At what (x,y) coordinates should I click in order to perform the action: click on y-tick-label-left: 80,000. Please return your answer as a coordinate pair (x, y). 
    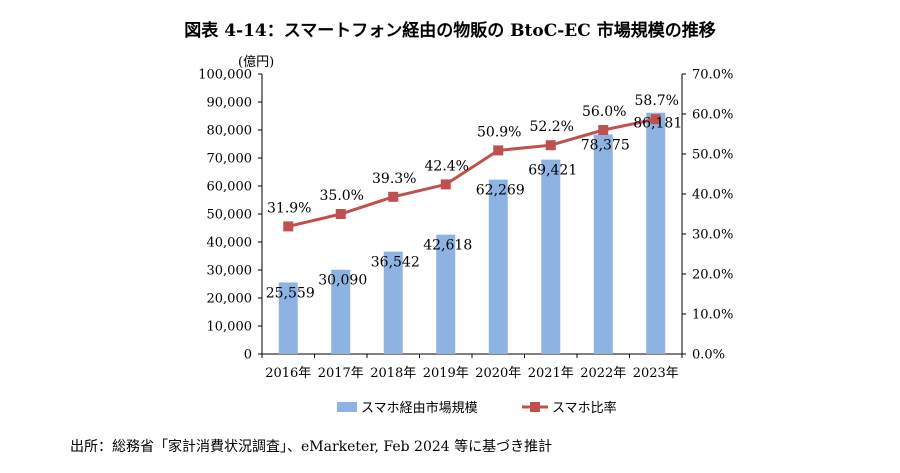
    Looking at the image, I should click on (230, 131).